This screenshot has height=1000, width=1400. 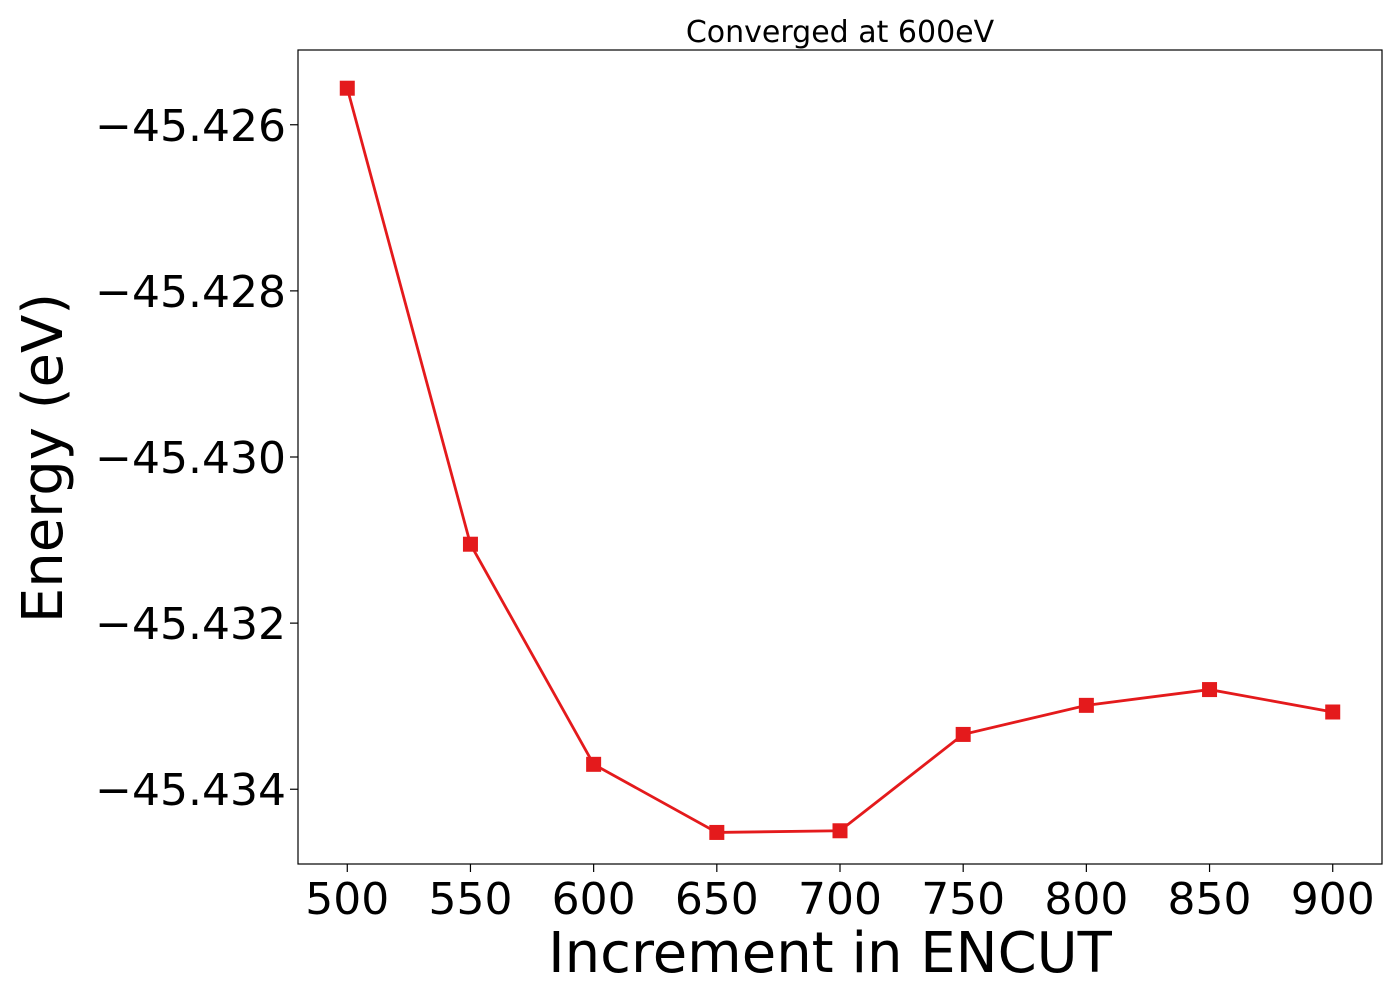 I want to click on x-tick-label: 800, so click(x=1086, y=899).